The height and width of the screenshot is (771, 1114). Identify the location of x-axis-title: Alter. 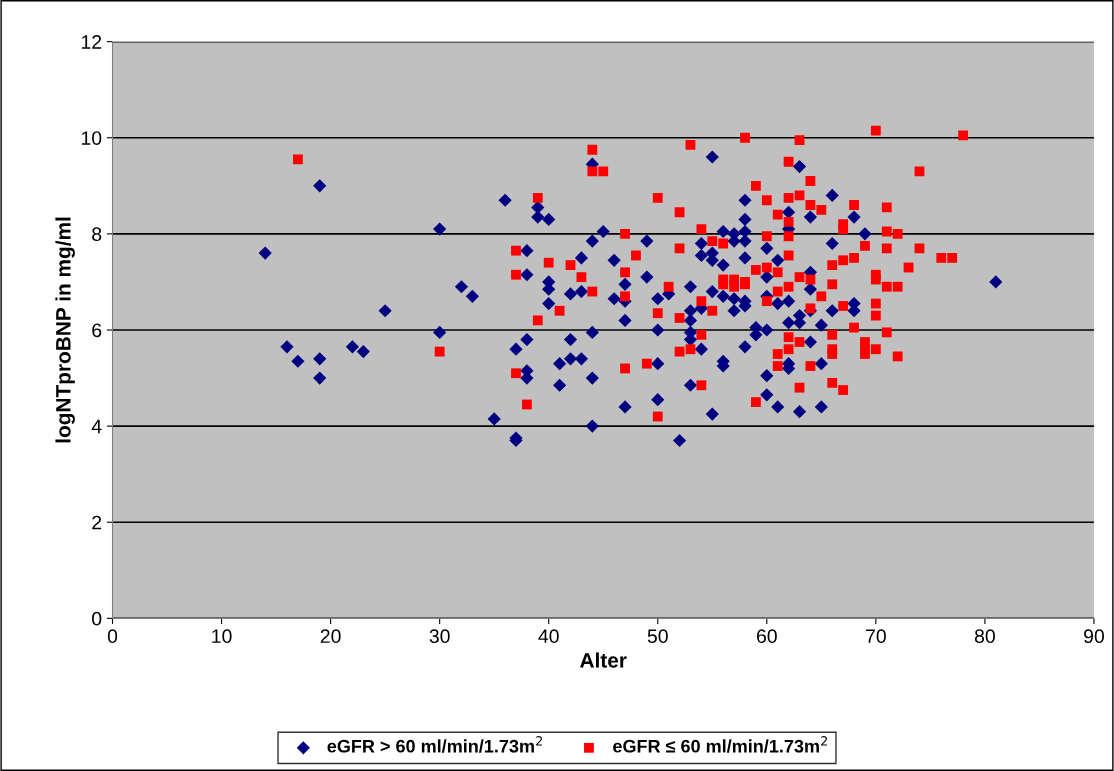
(603, 660).